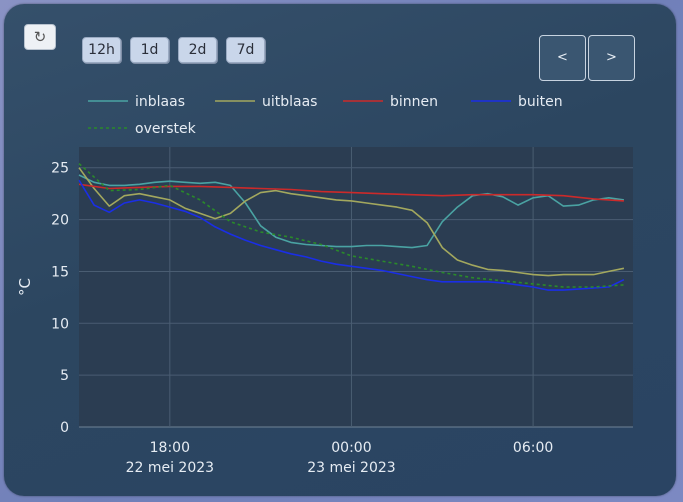 This screenshot has width=683, height=502. What do you see at coordinates (351, 192) in the screenshot?
I see `series-line-binnen` at bounding box center [351, 192].